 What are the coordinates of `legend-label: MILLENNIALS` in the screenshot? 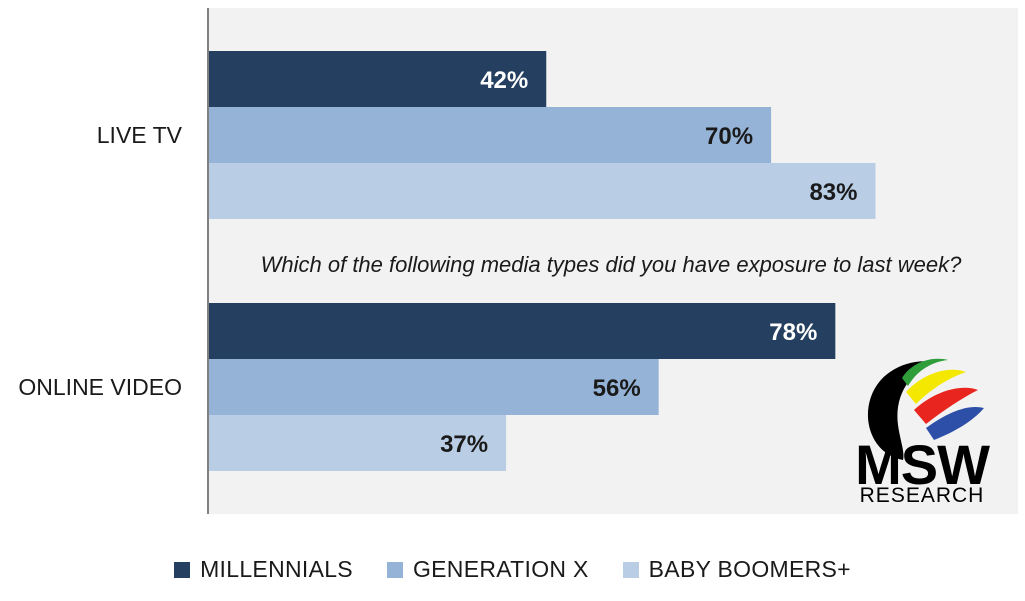 It's located at (276, 569).